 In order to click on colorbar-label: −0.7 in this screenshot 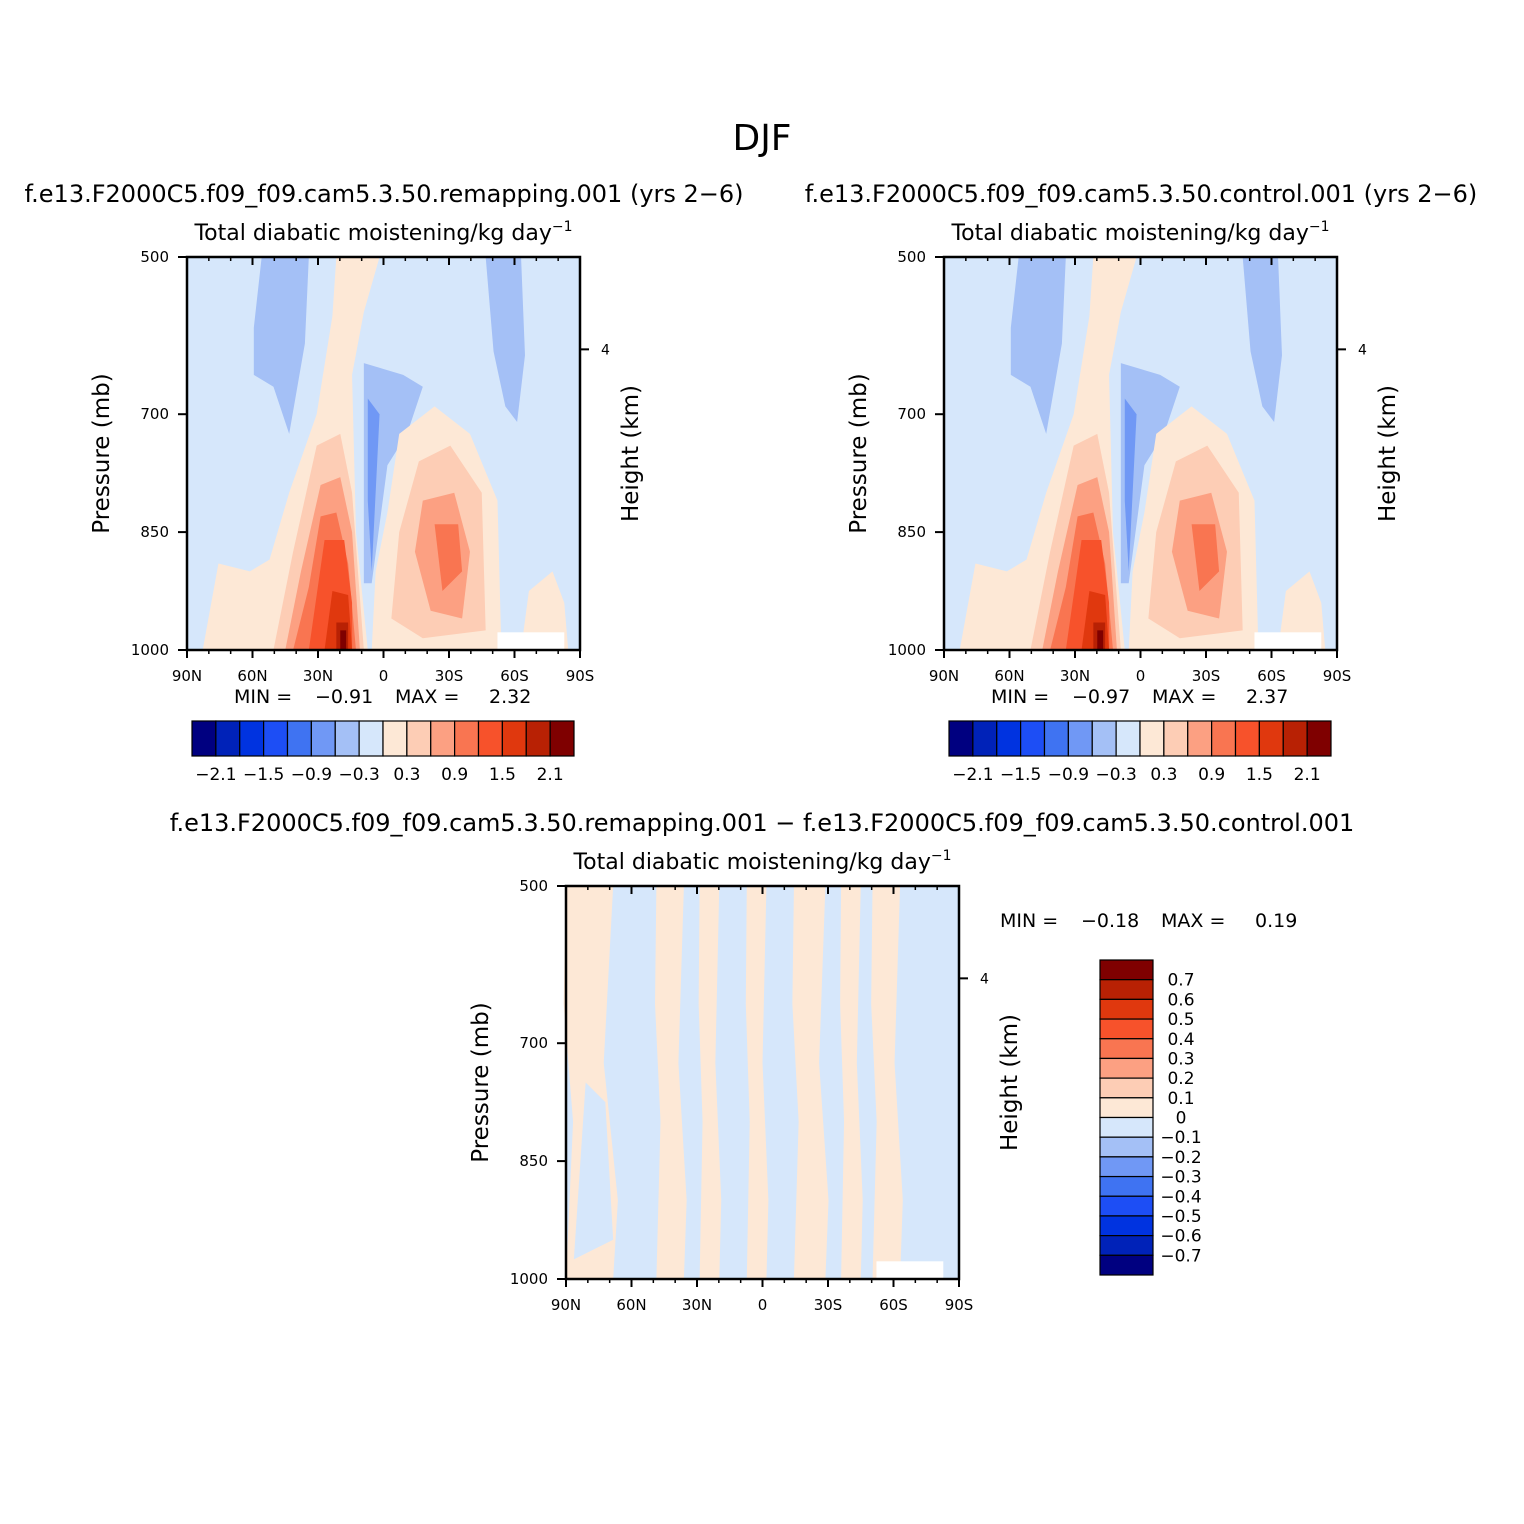, I will do `click(1180, 1256)`.